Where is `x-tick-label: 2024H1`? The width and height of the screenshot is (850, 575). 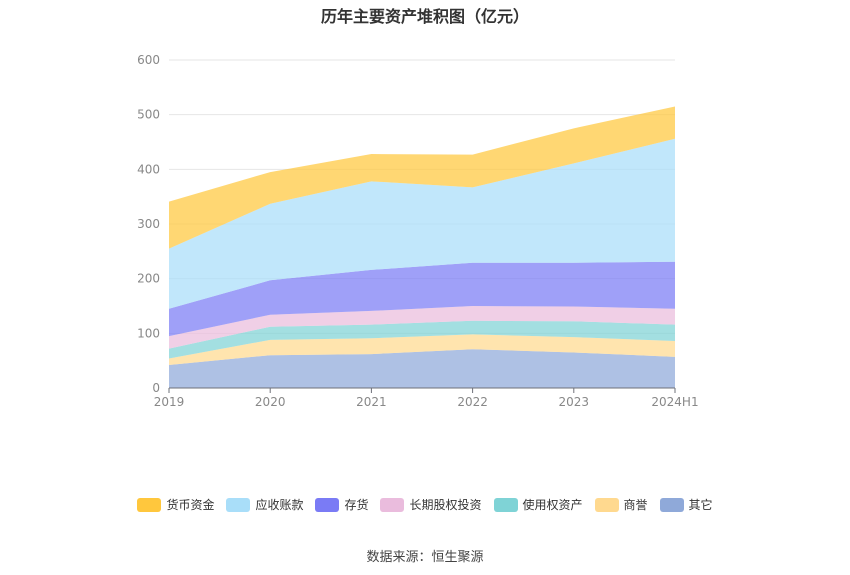
x-tick-label: 2024H1 is located at coordinates (674, 402).